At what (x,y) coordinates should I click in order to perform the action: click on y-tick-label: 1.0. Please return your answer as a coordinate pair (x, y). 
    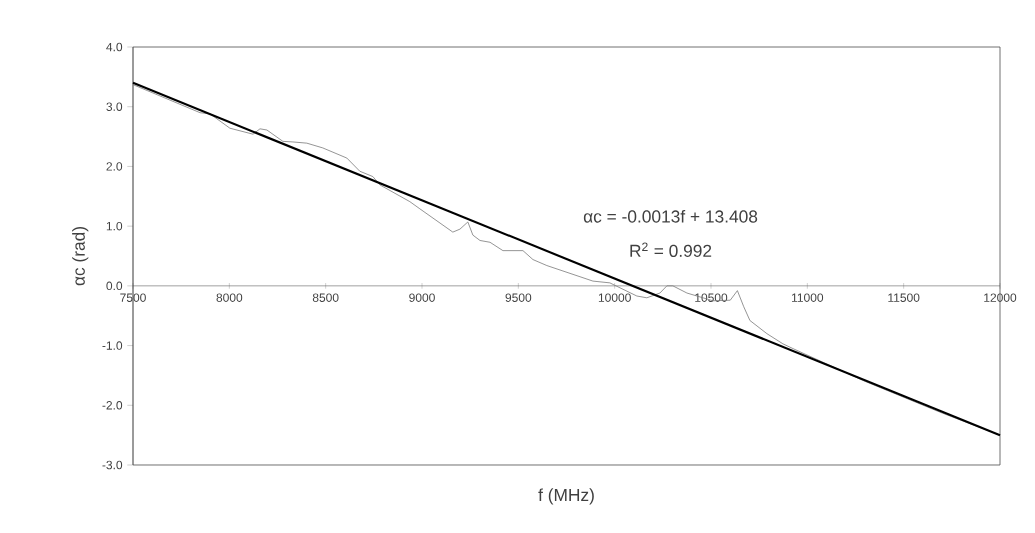
    Looking at the image, I should click on (114, 226).